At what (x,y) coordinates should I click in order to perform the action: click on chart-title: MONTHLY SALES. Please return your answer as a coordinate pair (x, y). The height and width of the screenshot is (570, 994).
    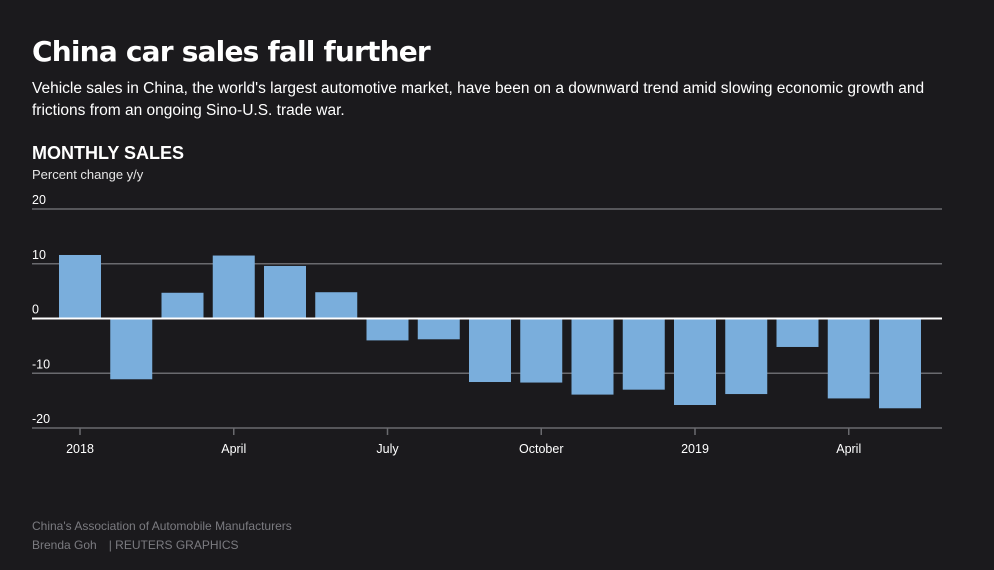
    Looking at the image, I should click on (108, 153).